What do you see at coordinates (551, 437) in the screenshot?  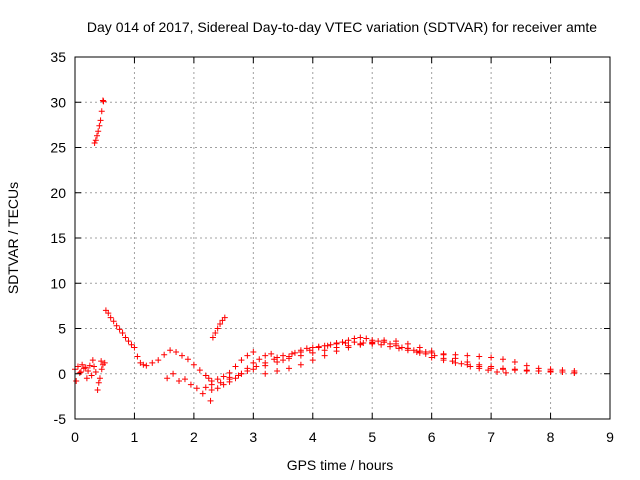 I see `x-tick-label: 8` at bounding box center [551, 437].